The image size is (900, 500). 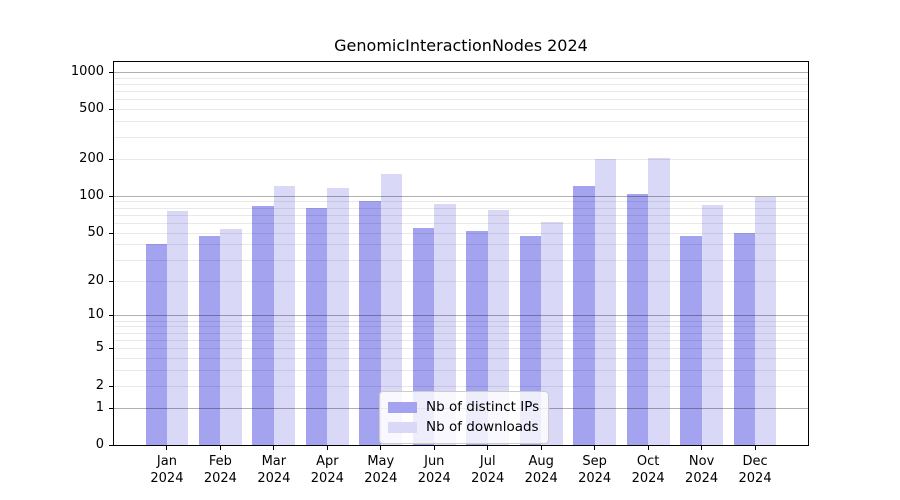 I want to click on x-tick-label: Jun 2024, so click(x=434, y=470).